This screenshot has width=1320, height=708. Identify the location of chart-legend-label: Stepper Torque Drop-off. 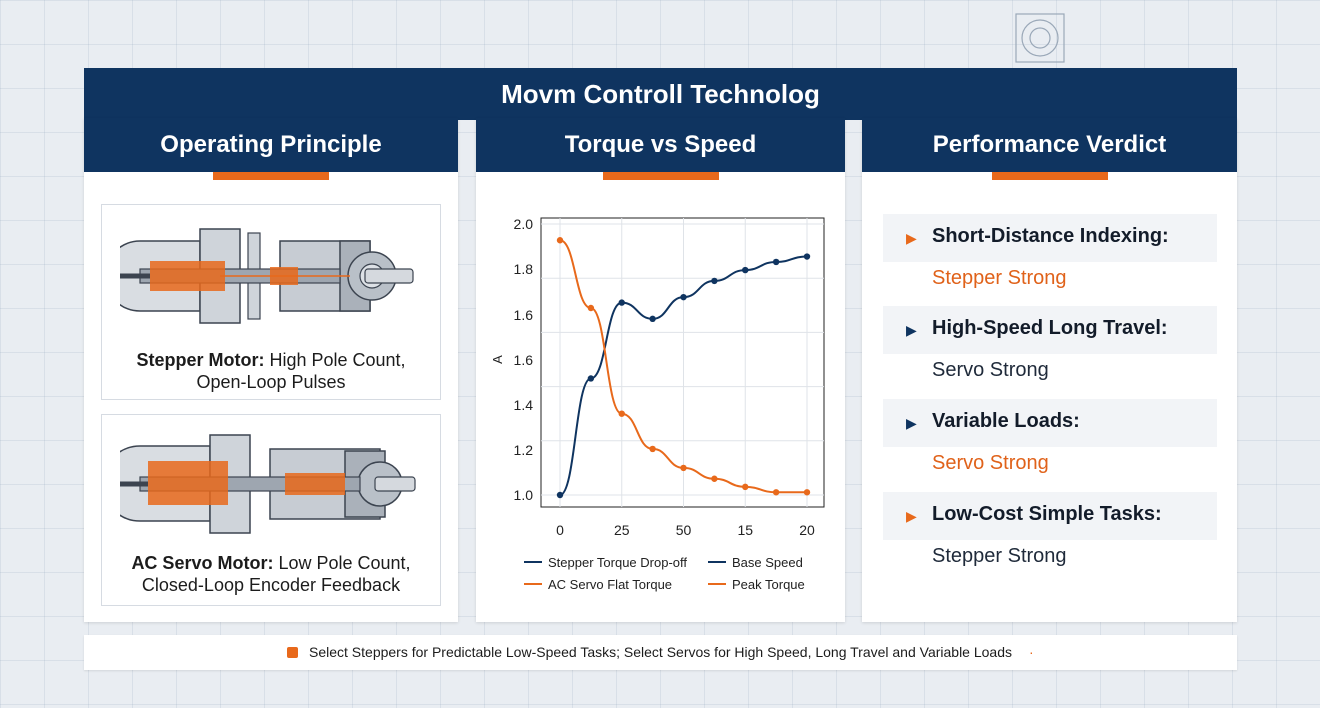
(617, 562).